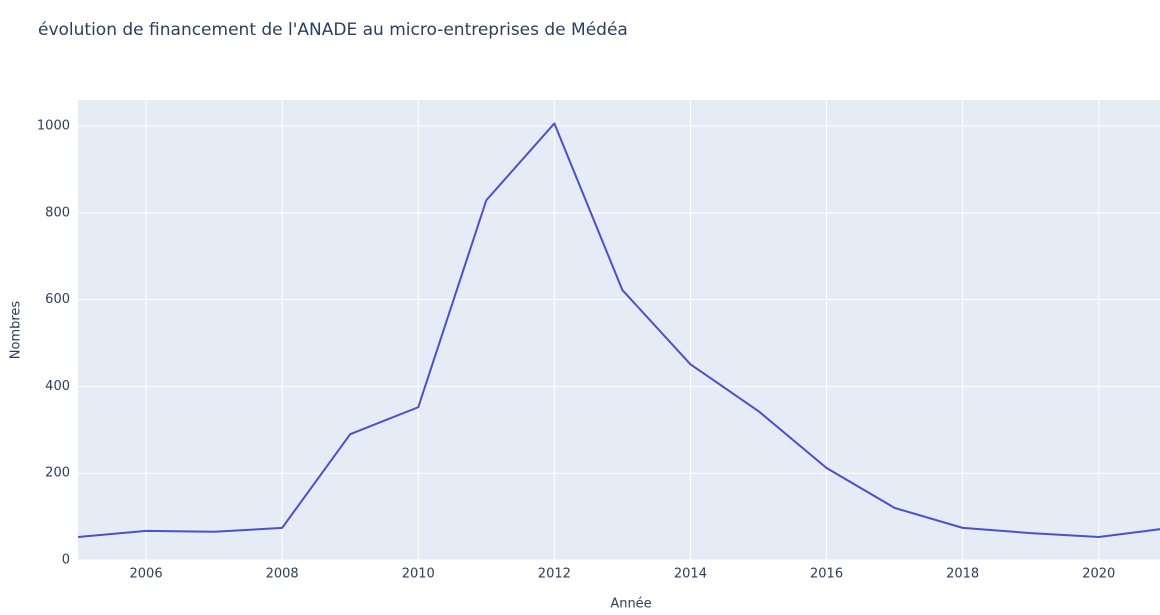 The image size is (1160, 615). Describe the element at coordinates (690, 574) in the screenshot. I see `x-tick-label: 2014` at that location.